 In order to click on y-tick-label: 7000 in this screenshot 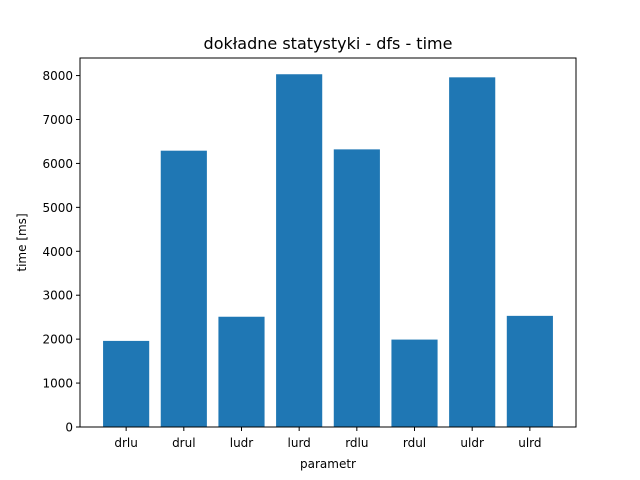, I will do `click(57, 120)`.